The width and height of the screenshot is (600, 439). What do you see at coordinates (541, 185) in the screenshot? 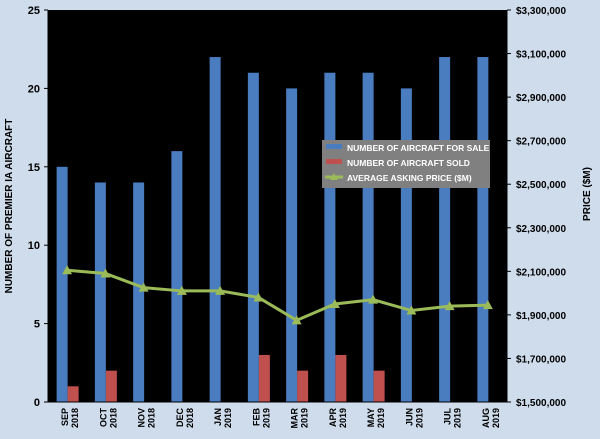
I see `y2-tick-label: $2,500,000` at bounding box center [541, 185].